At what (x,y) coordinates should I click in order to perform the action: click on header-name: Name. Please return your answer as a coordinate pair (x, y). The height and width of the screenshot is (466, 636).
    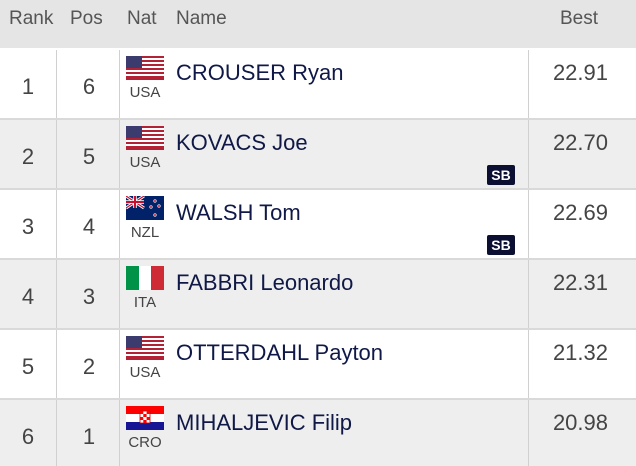
    Looking at the image, I should click on (201, 18).